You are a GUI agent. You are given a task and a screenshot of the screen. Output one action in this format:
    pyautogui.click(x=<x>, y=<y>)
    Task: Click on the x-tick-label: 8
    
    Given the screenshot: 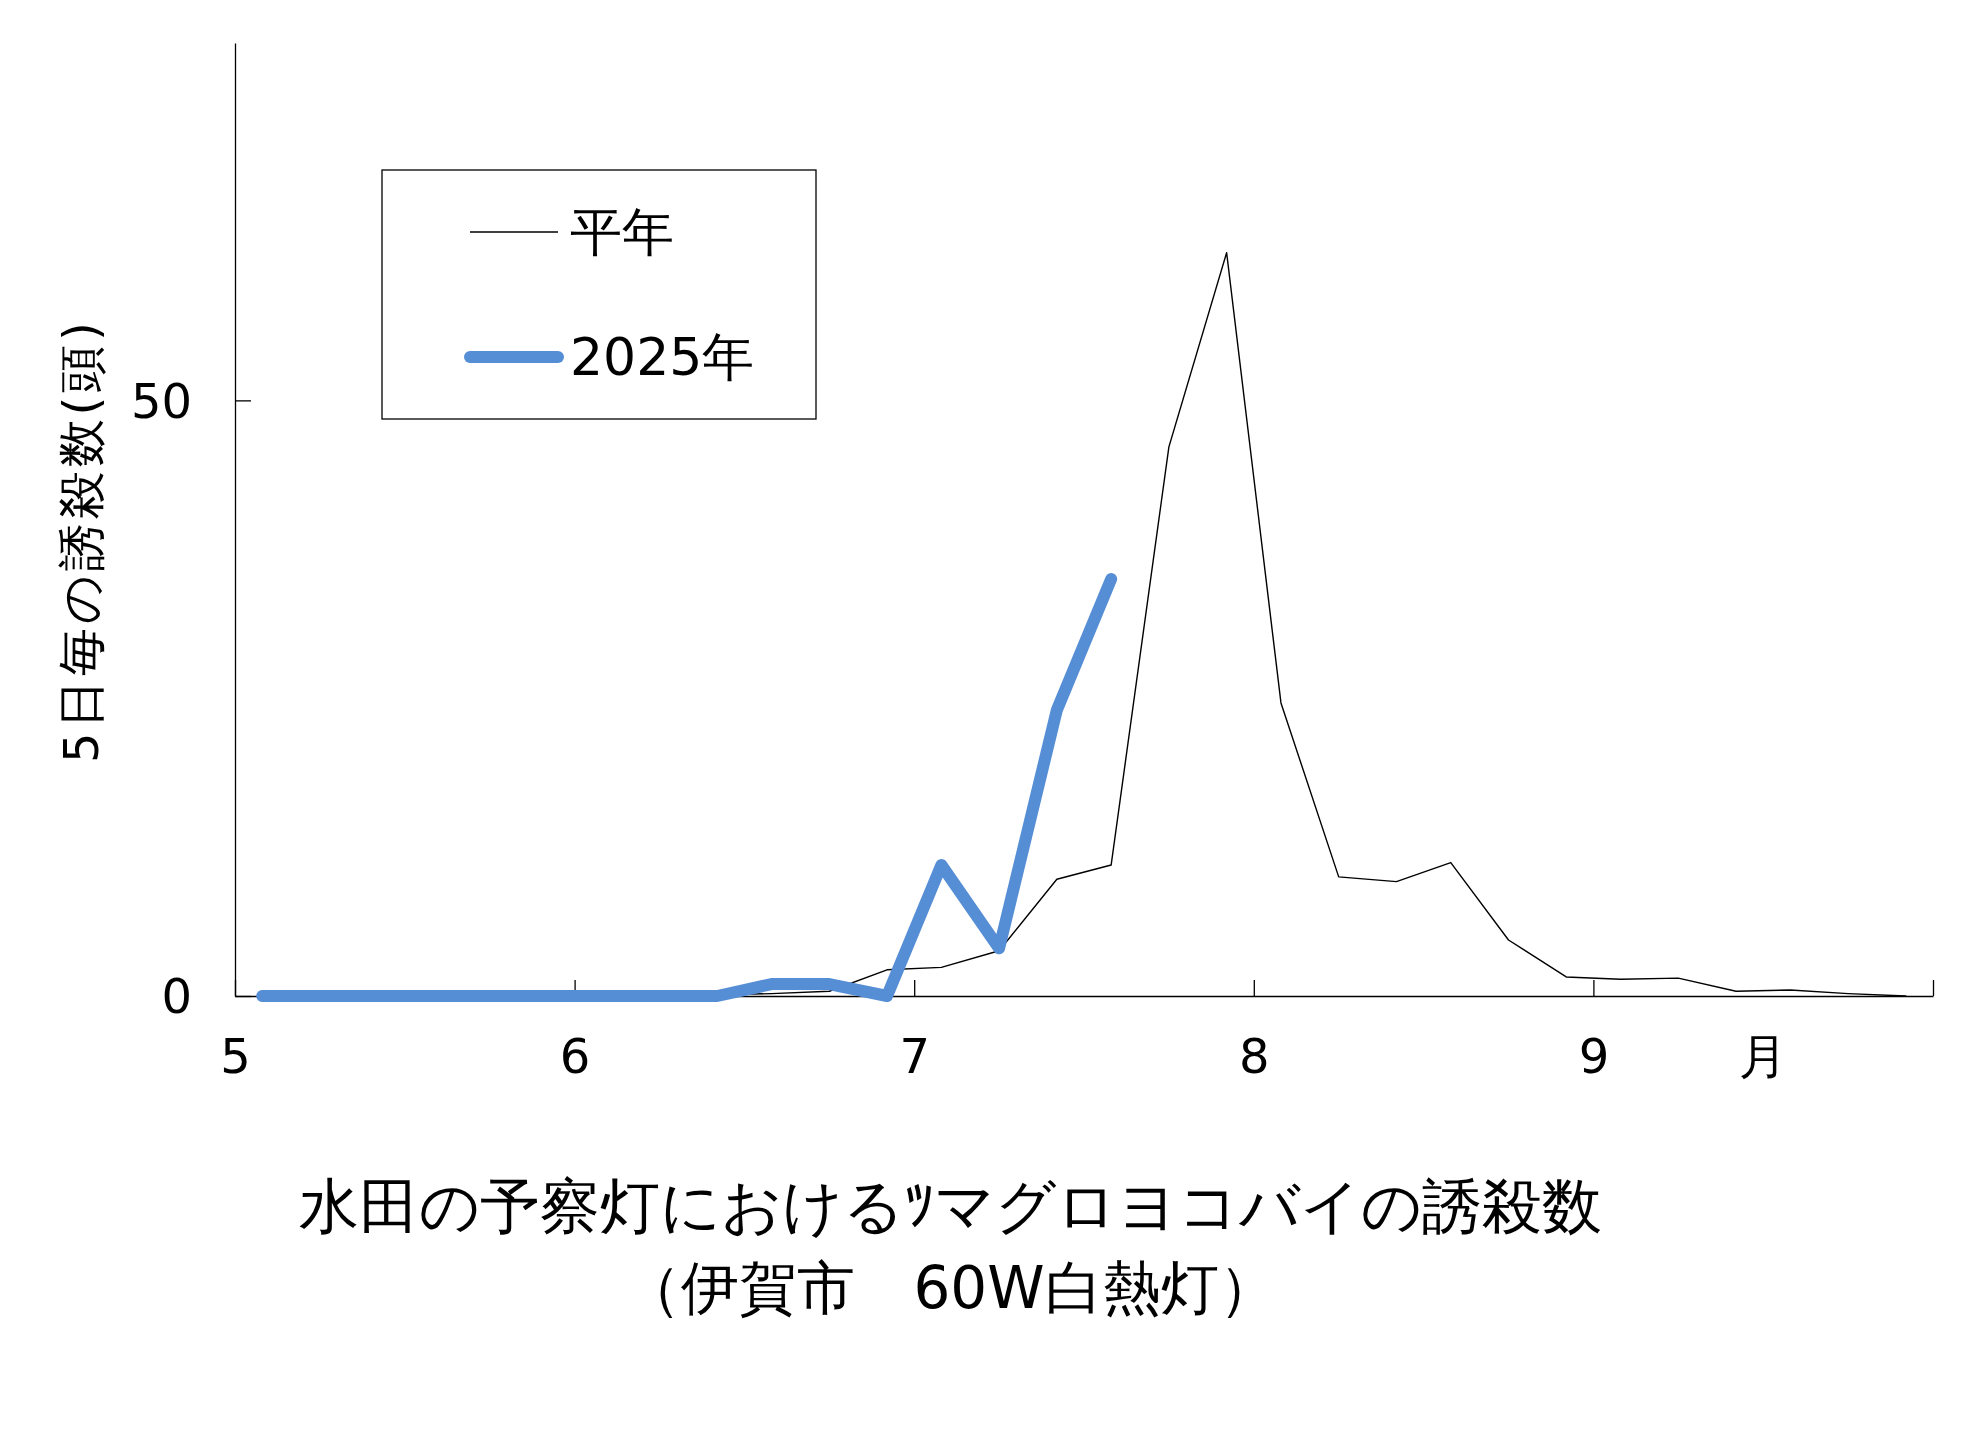 What is the action you would take?
    pyautogui.click(x=1254, y=1055)
    